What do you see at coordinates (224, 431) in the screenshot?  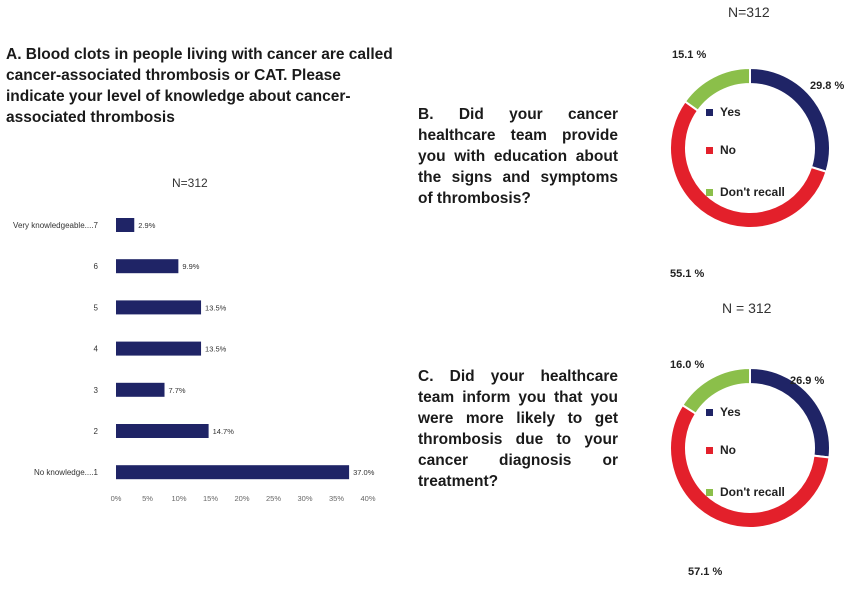 I see `bar-value-label: 14.7%` at bounding box center [224, 431].